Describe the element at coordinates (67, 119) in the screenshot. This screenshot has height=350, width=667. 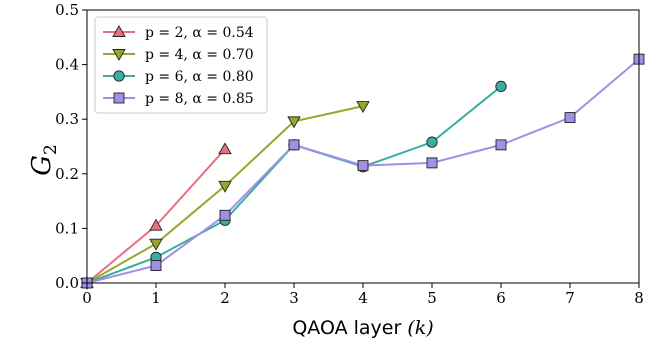
I see `y-tick-label: 0.3` at that location.